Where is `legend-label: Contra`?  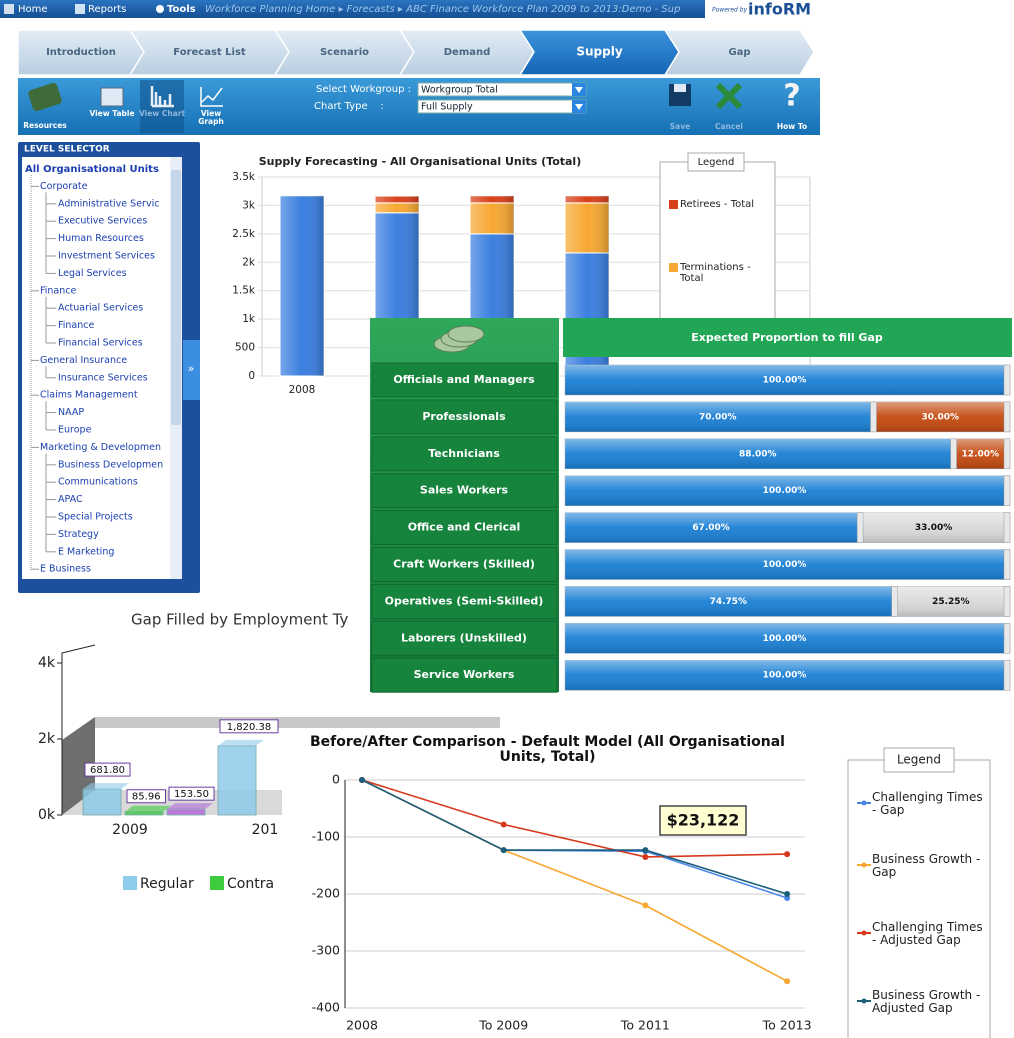
legend-label: Contra is located at coordinates (250, 884).